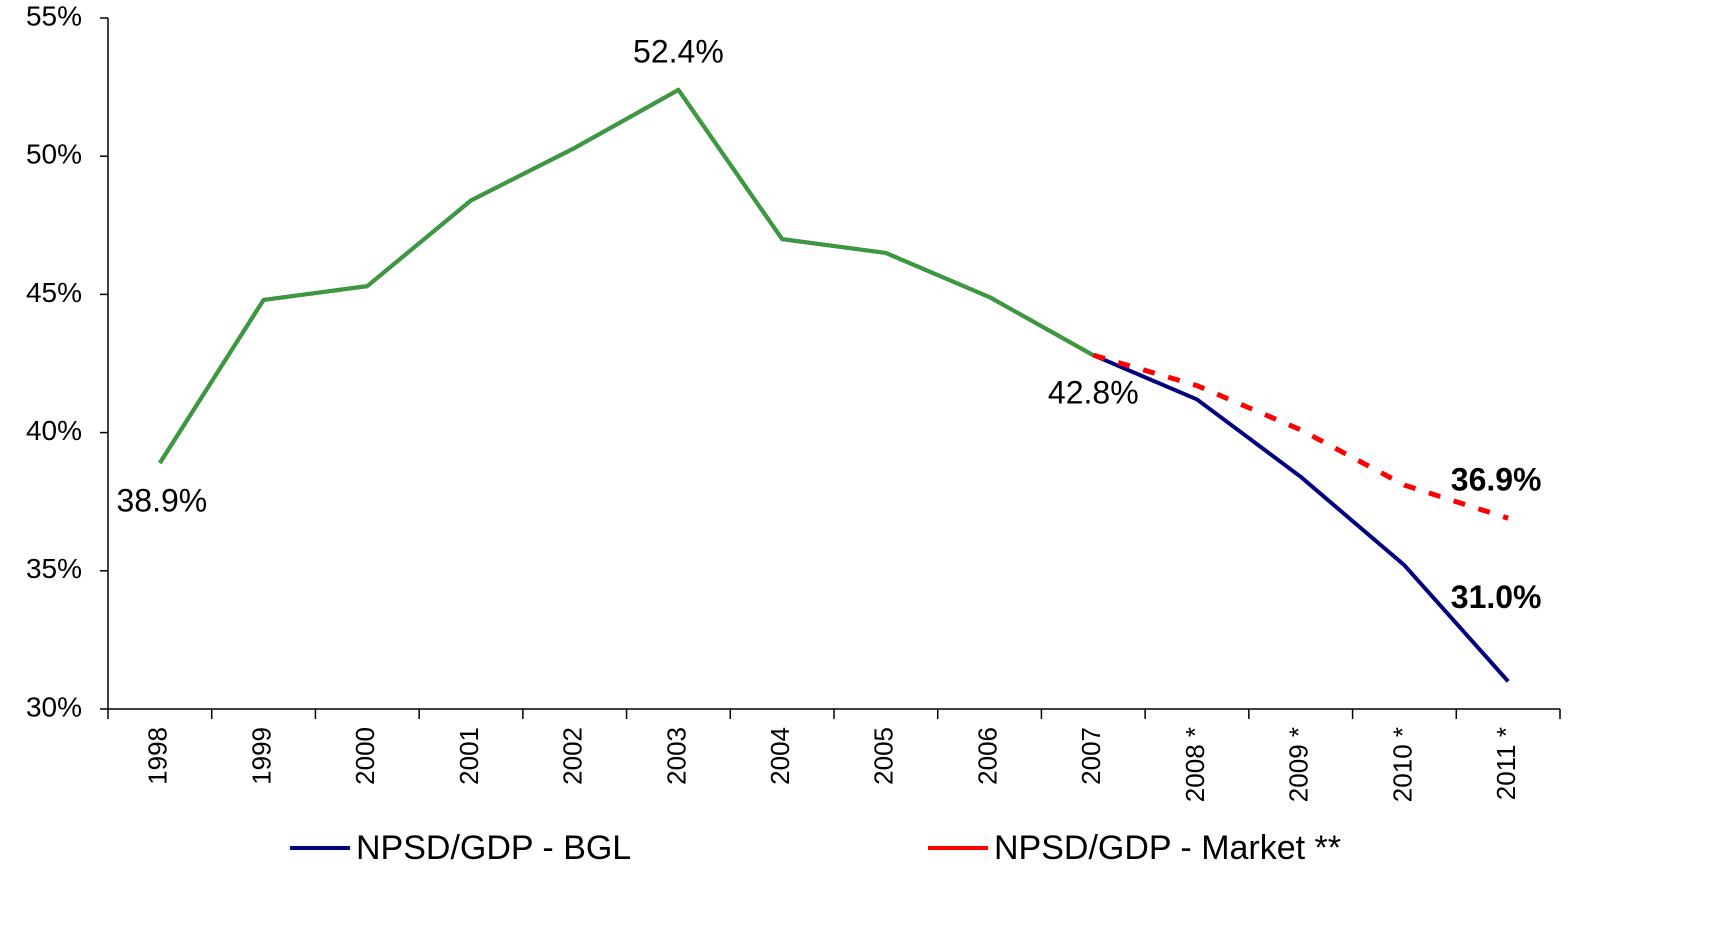 This screenshot has width=1715, height=947. I want to click on y-tick-label: 40%, so click(54, 430).